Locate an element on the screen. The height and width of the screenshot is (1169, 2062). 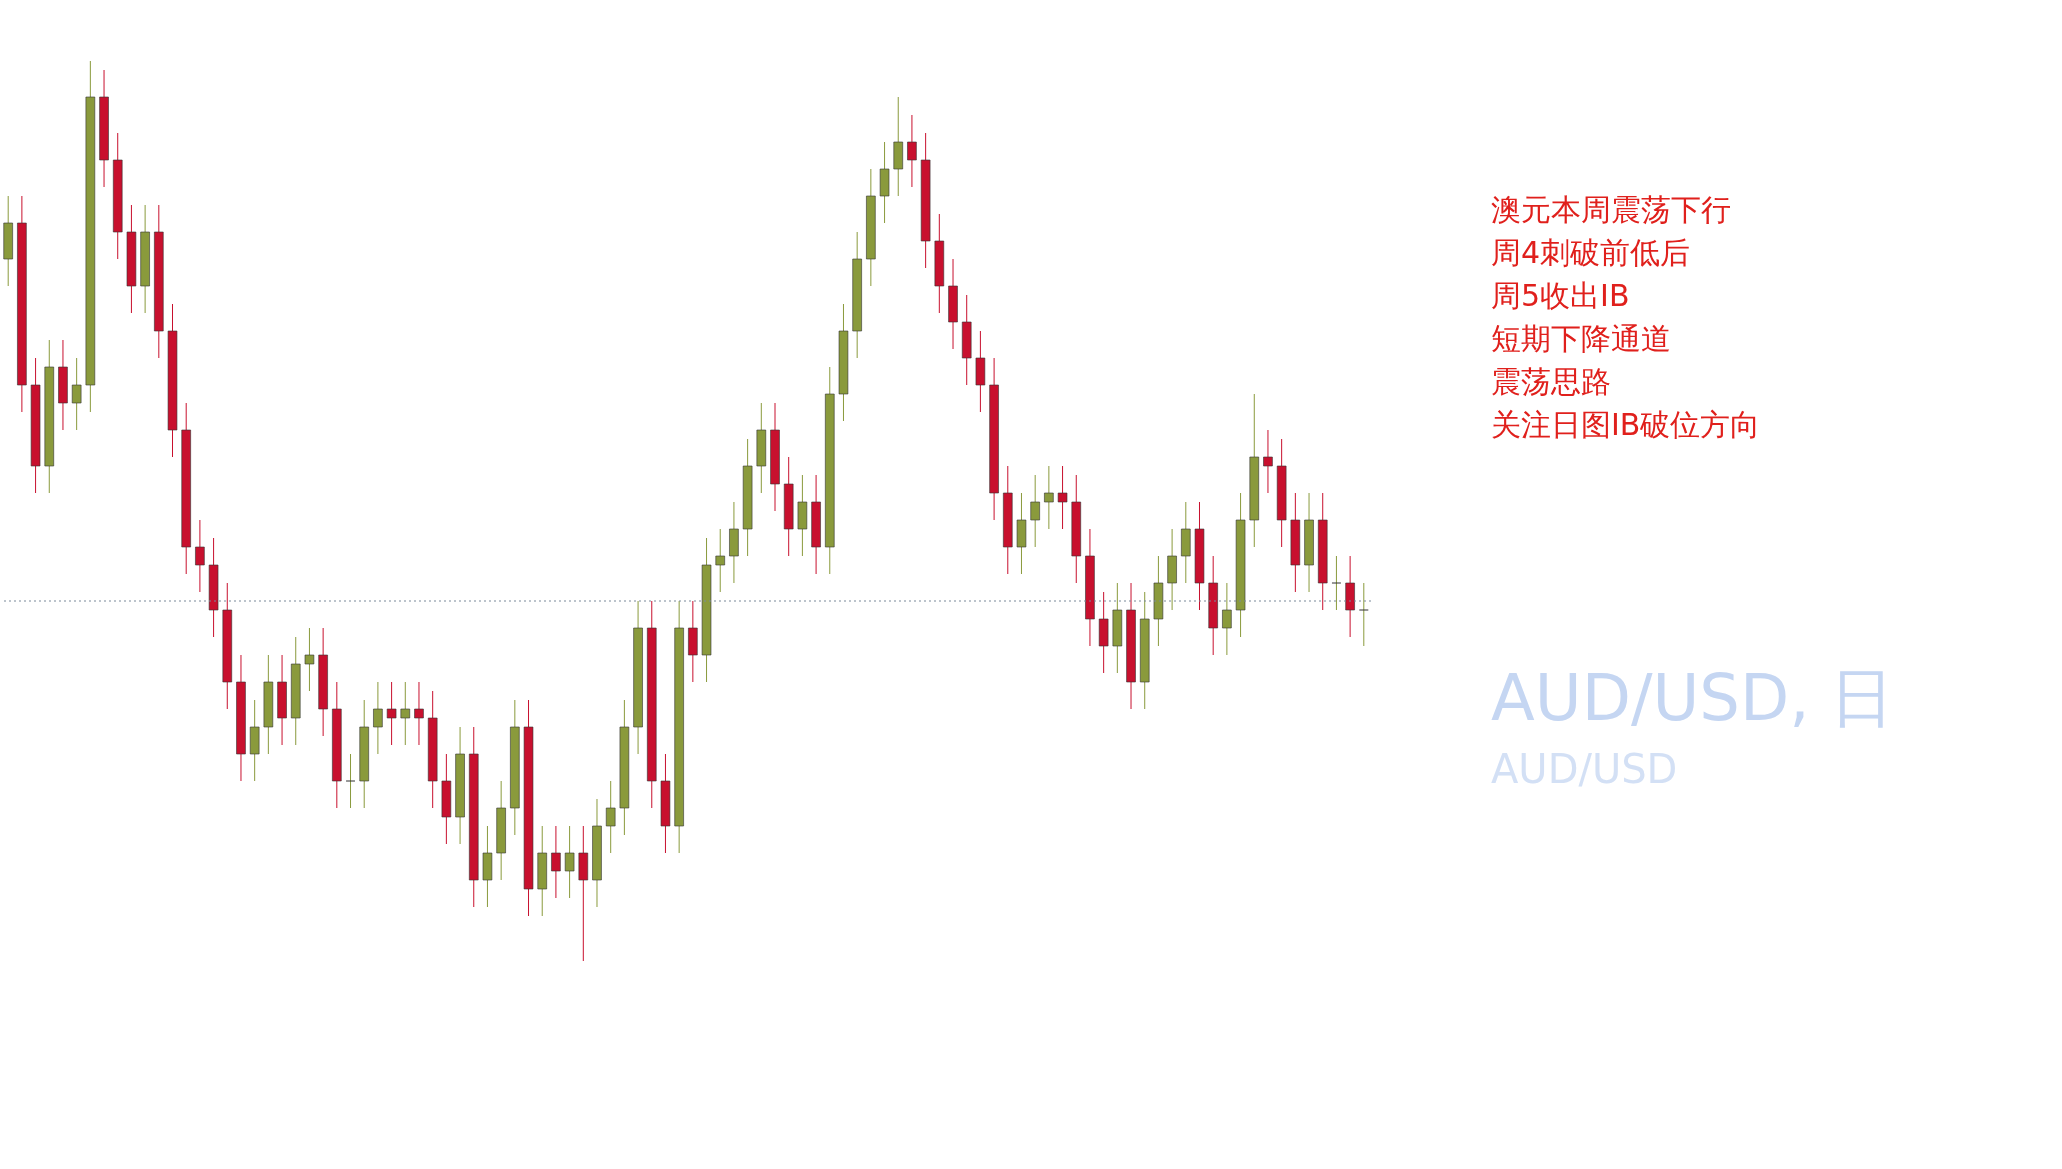
text: 周4刺破前低后 is located at coordinates (1591, 252).